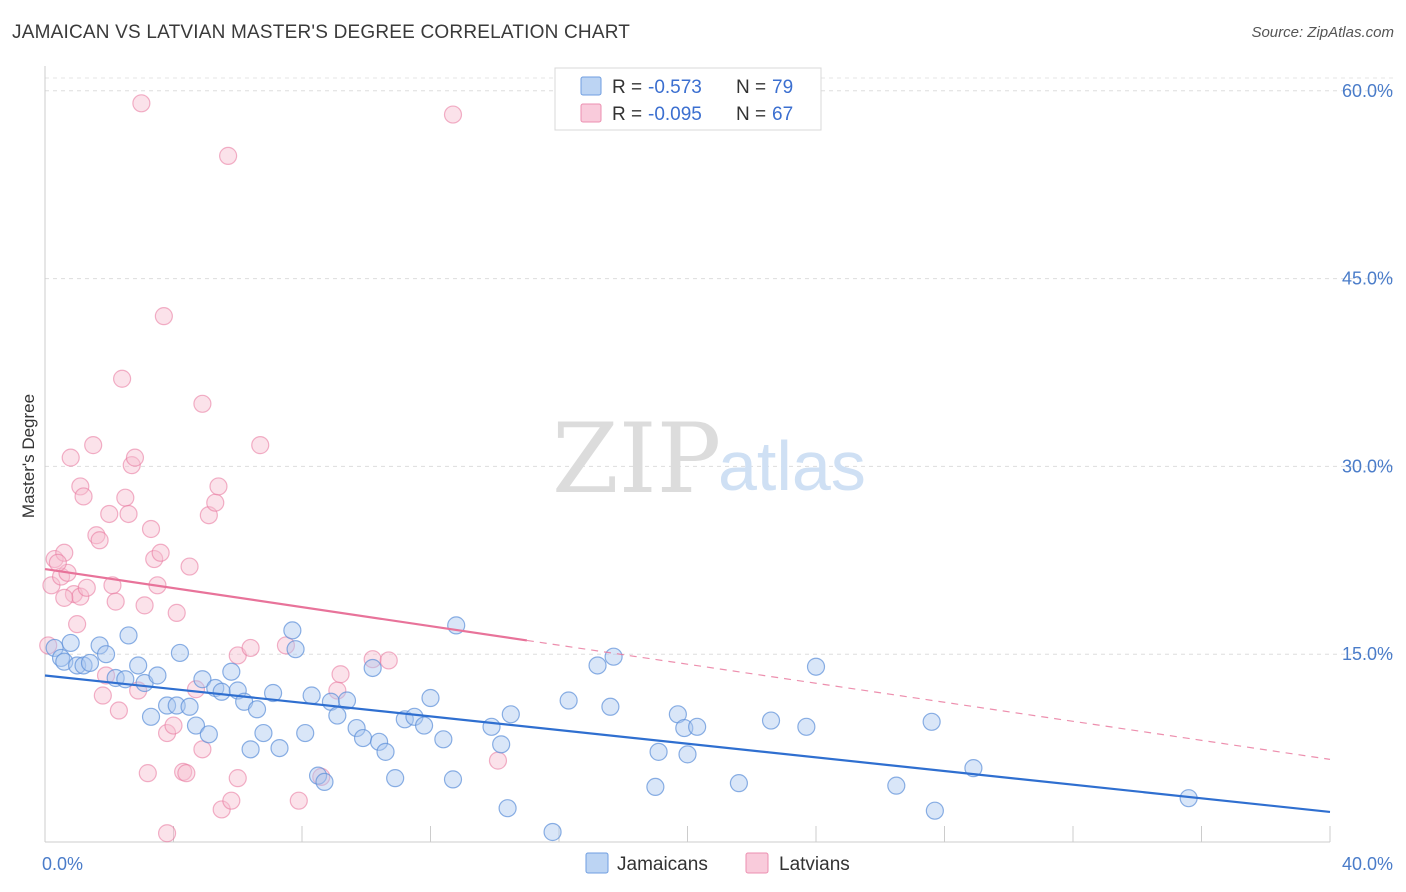  Describe the element at coordinates (717, 863) in the screenshot. I see `series-legend: Jamaicans Latvians` at that location.